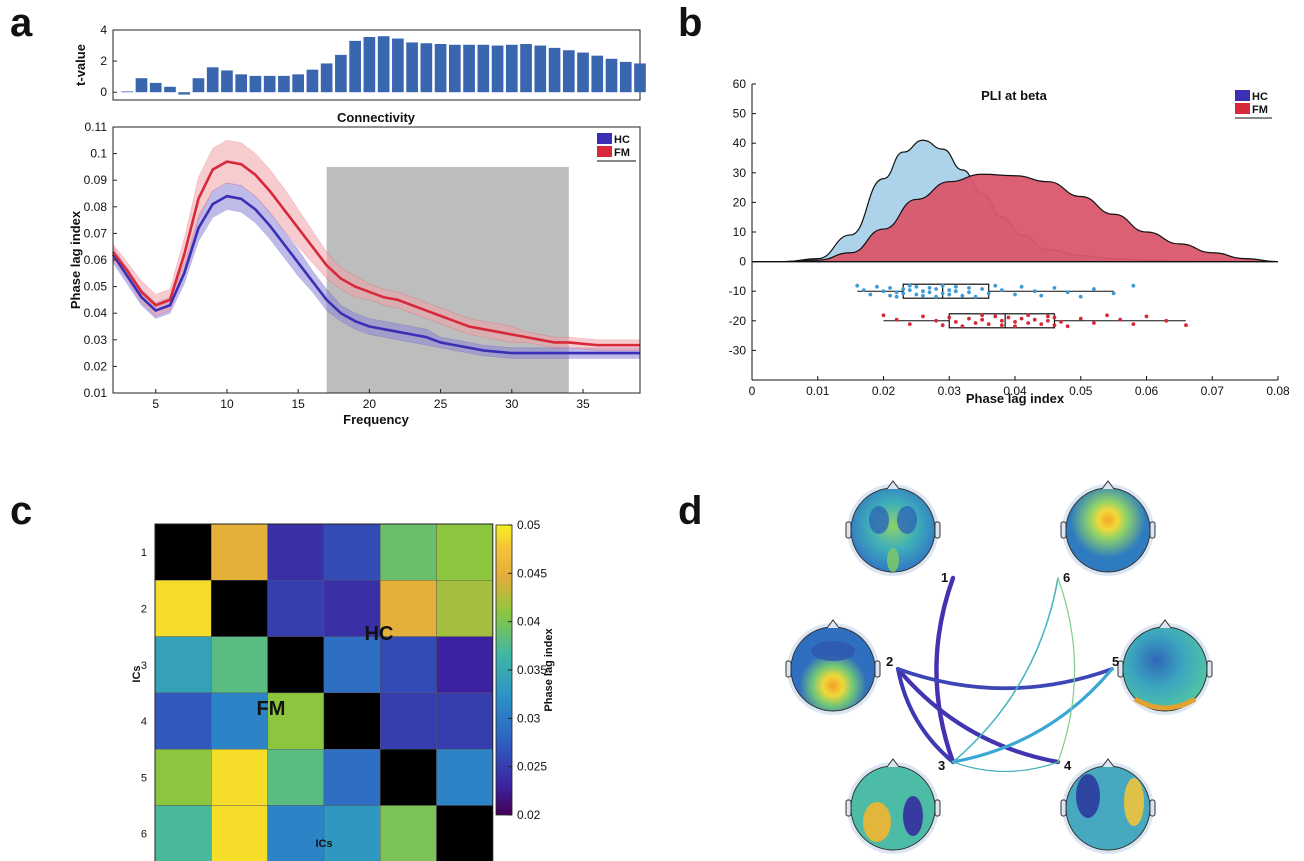 The height and width of the screenshot is (861, 1304). What do you see at coordinates (227, 404) in the screenshot?
I see `x-tick-label: 10` at bounding box center [227, 404].